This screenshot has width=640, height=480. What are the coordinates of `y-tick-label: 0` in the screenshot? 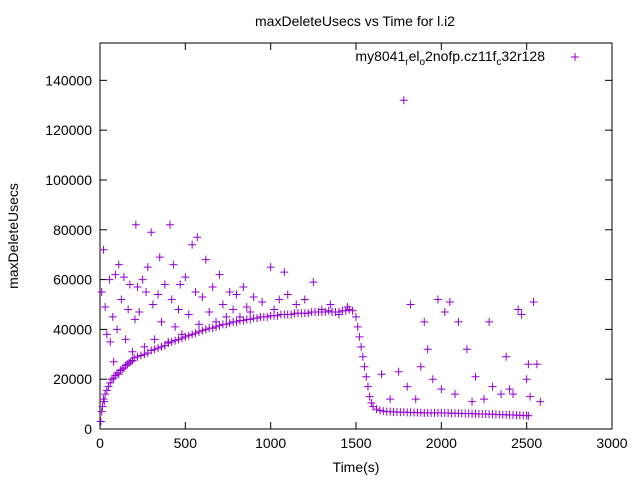 It's located at (88, 429).